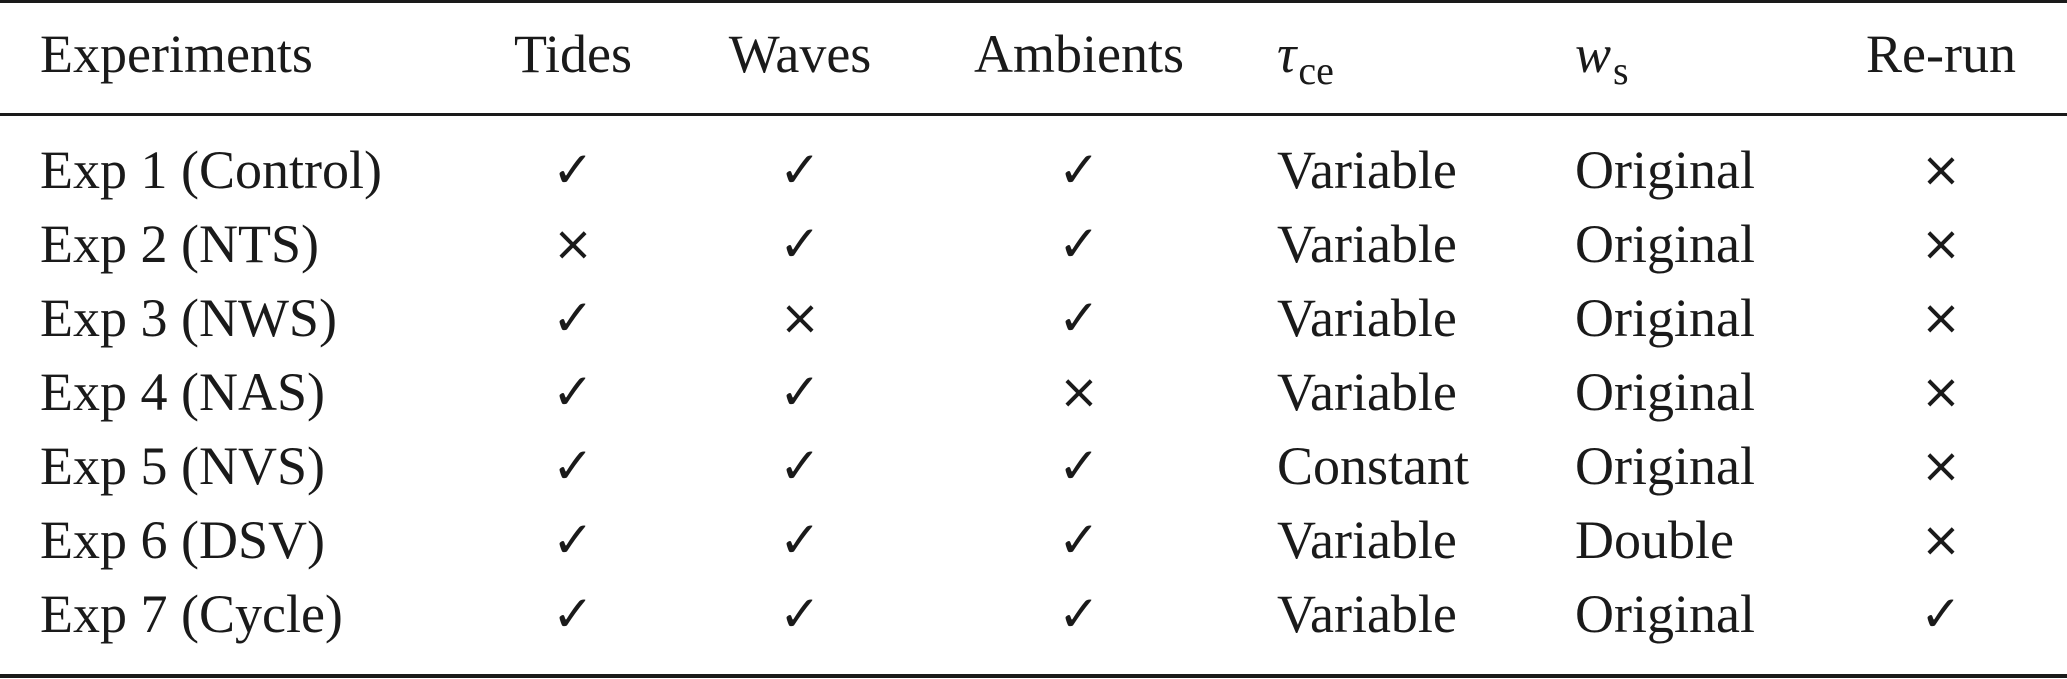  I want to click on table-bottom-rule, so click(1033, 676).